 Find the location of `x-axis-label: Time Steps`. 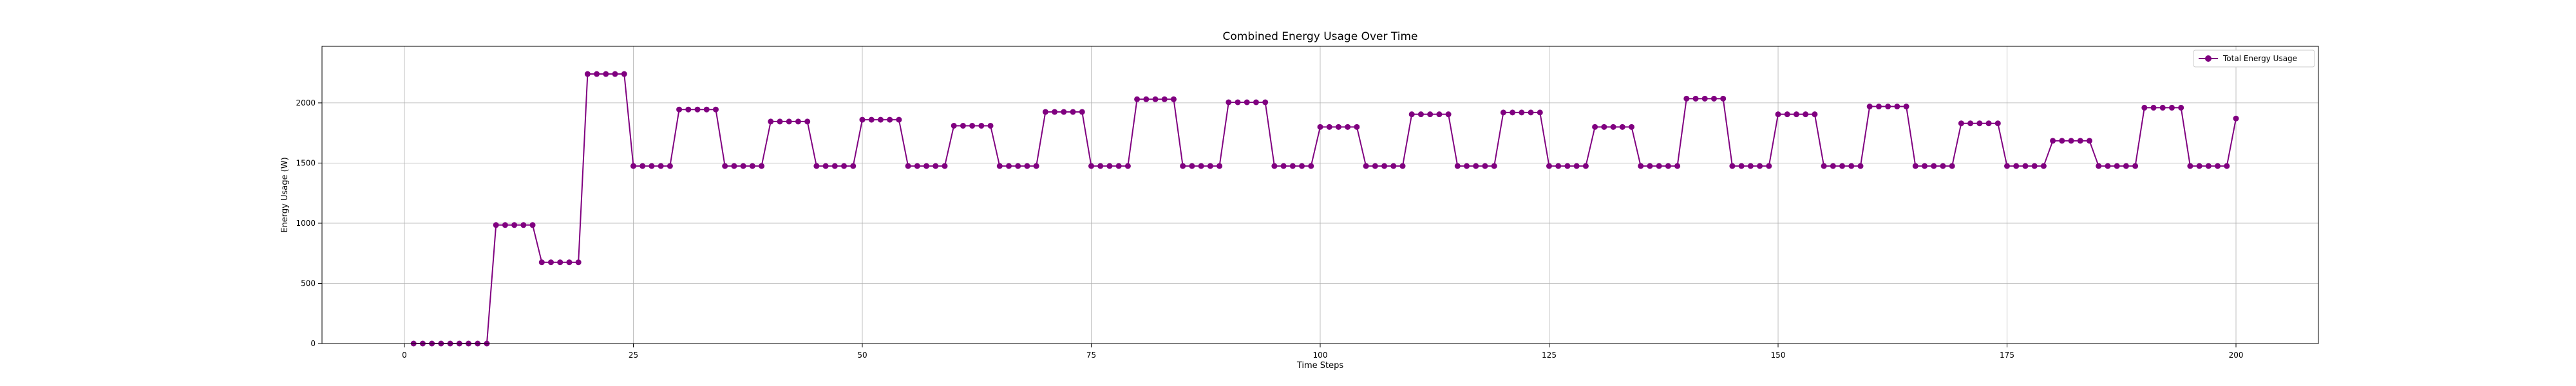

x-axis-label: Time Steps is located at coordinates (1320, 366).